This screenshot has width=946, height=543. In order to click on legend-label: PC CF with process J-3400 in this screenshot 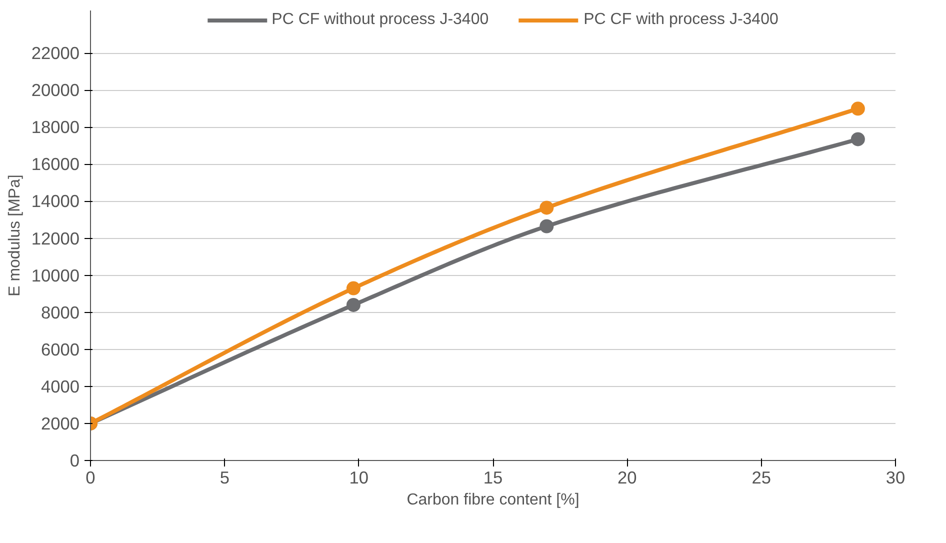, I will do `click(681, 20)`.